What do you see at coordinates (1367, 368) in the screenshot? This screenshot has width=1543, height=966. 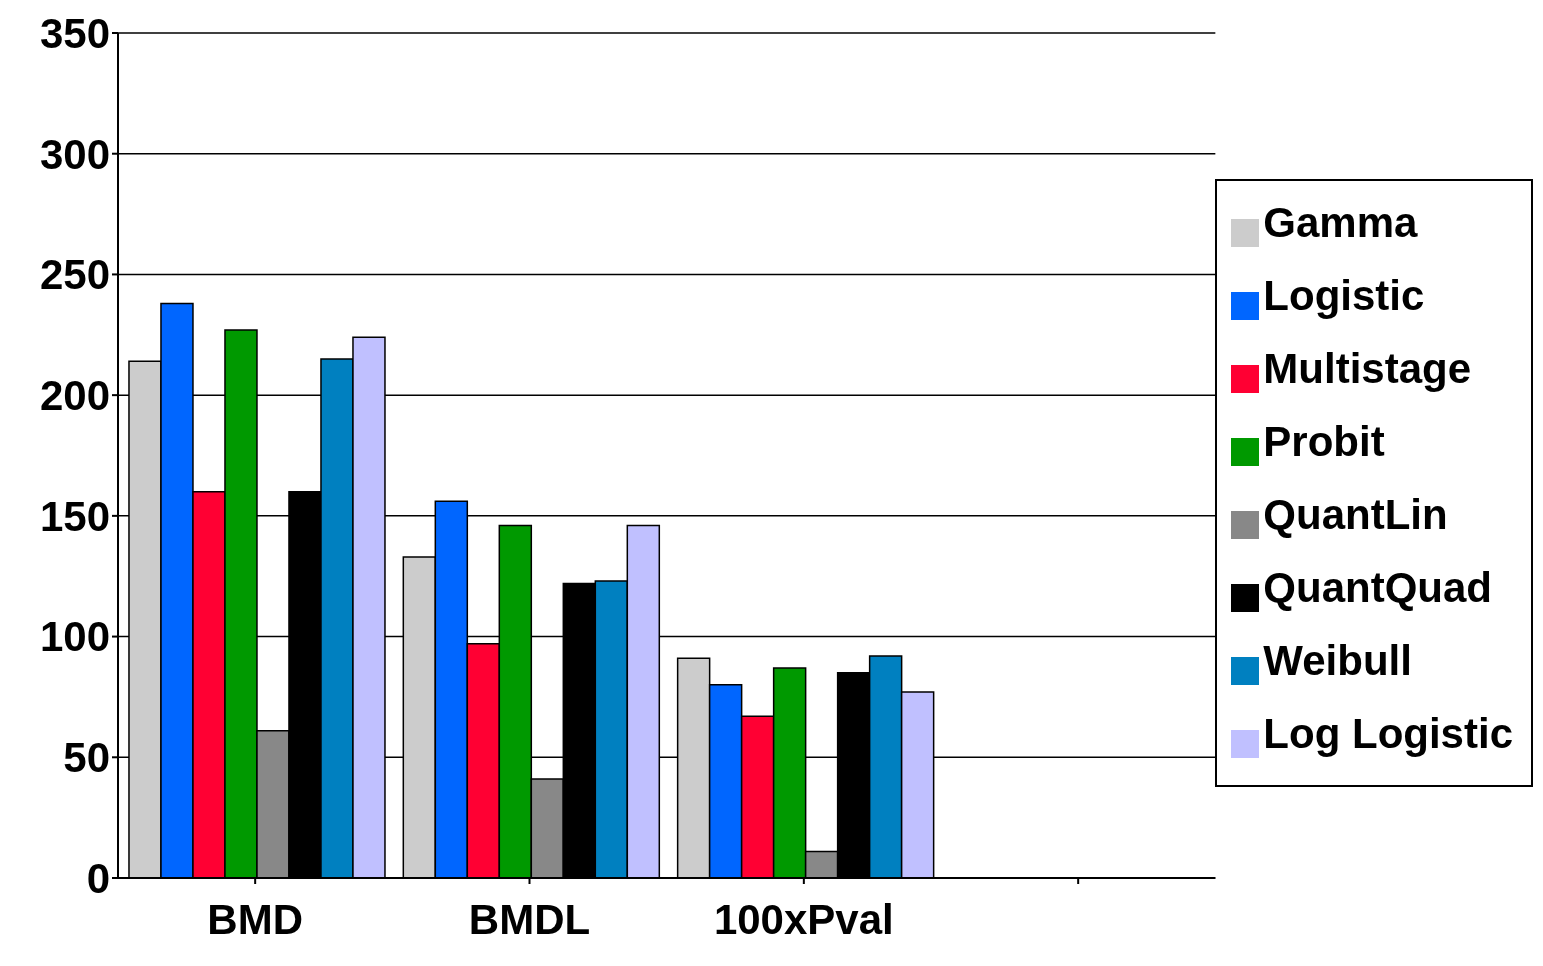 I see `legend-label: Multistage` at bounding box center [1367, 368].